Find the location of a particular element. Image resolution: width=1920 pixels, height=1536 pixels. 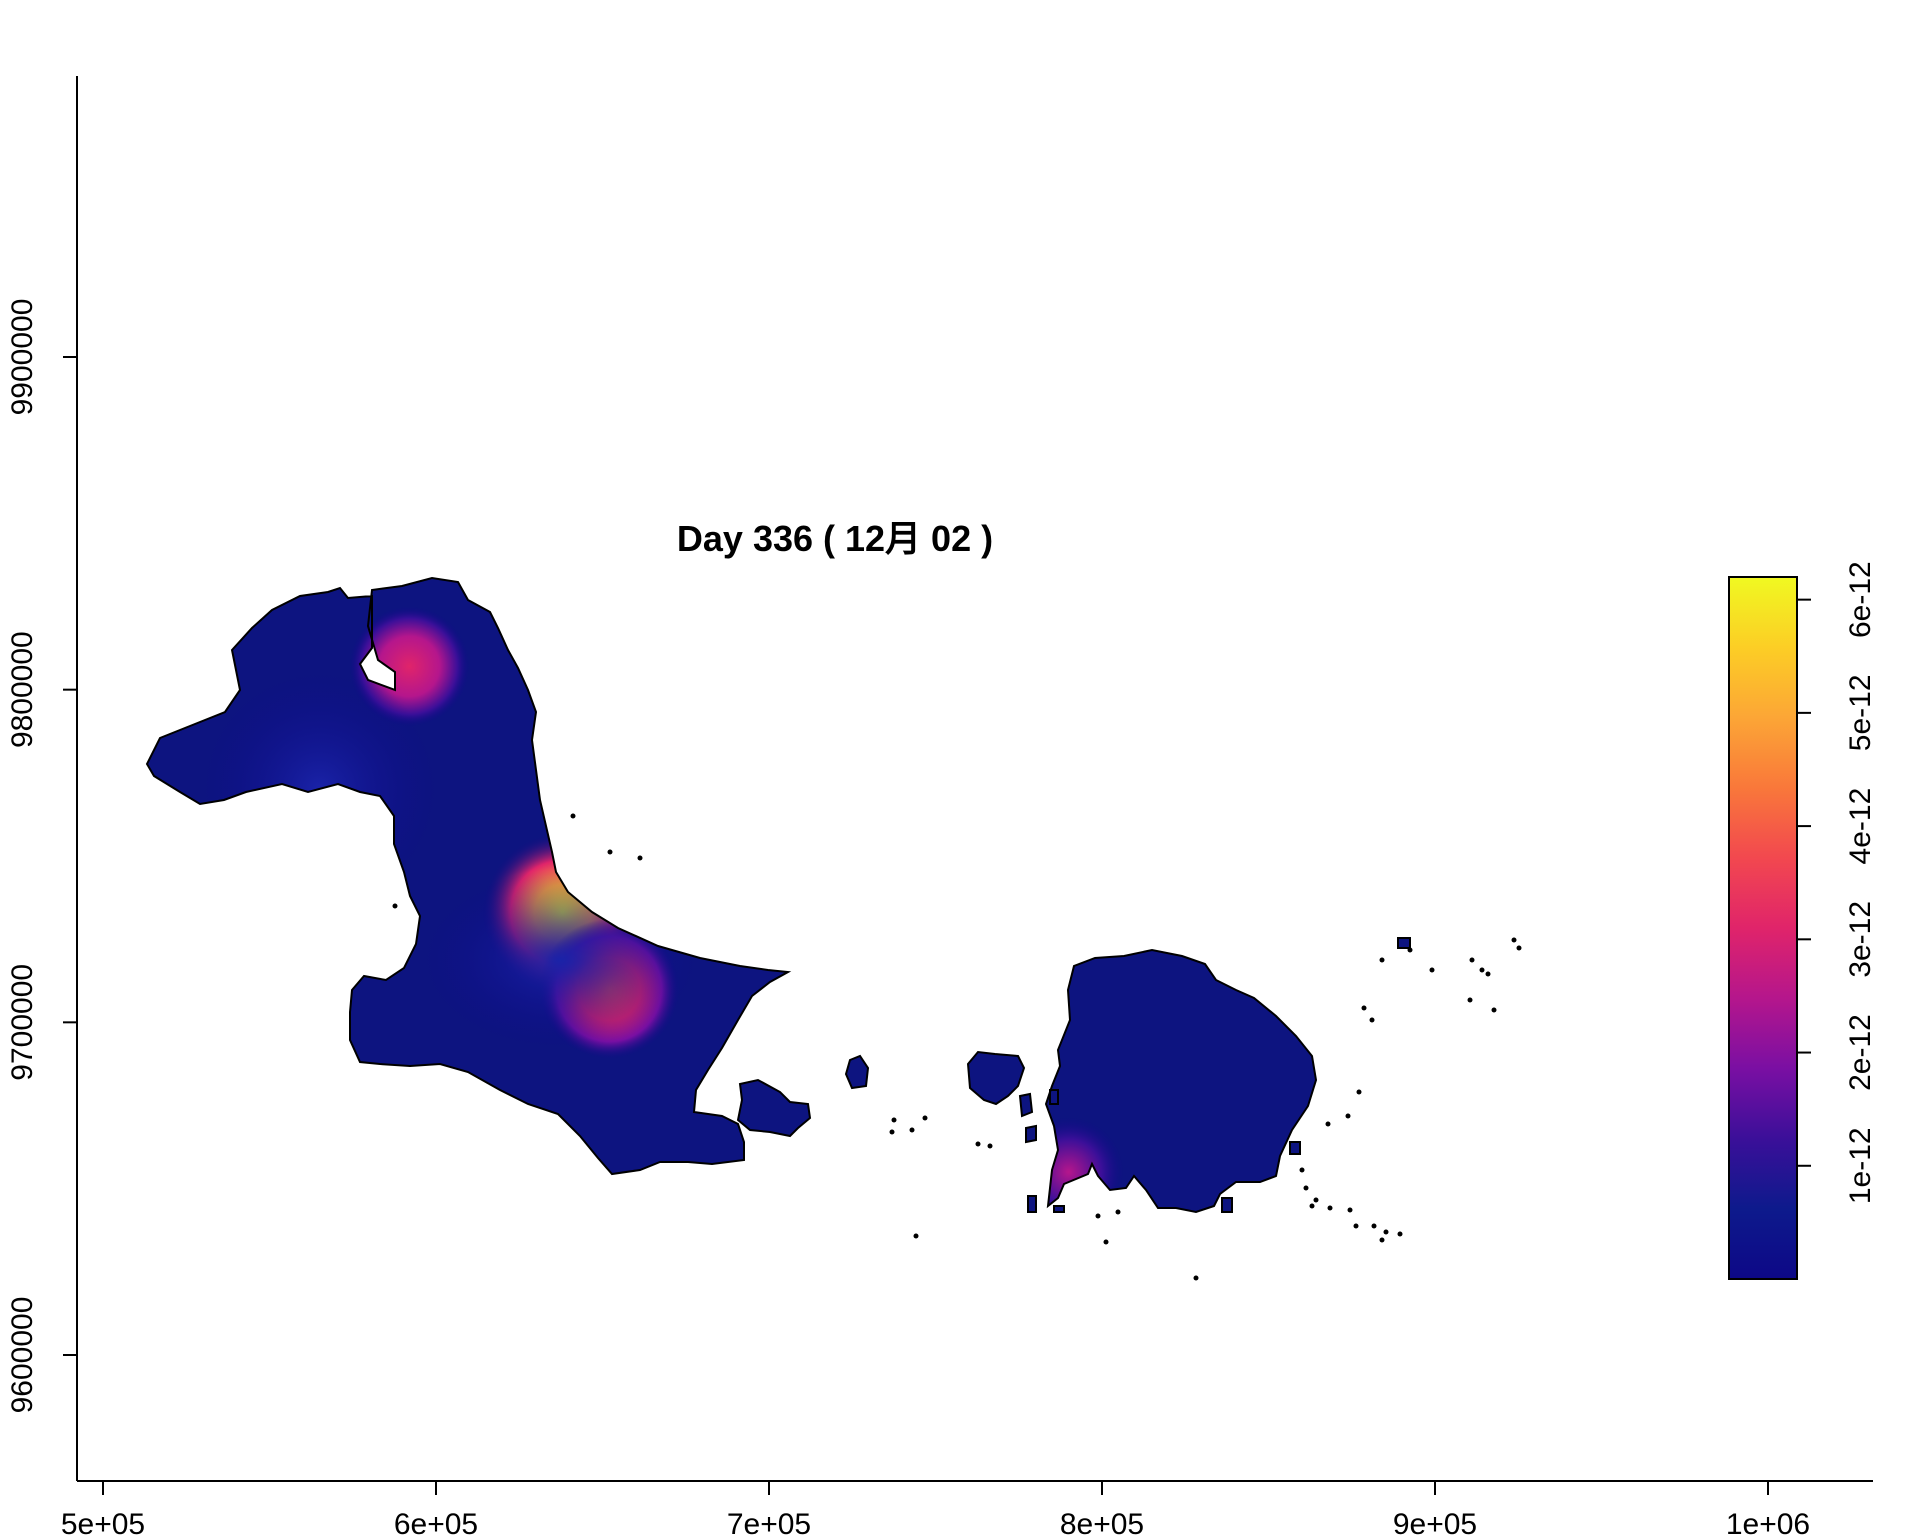

chart-title: Day 336 ( 12月 02 ) is located at coordinates (835, 538).